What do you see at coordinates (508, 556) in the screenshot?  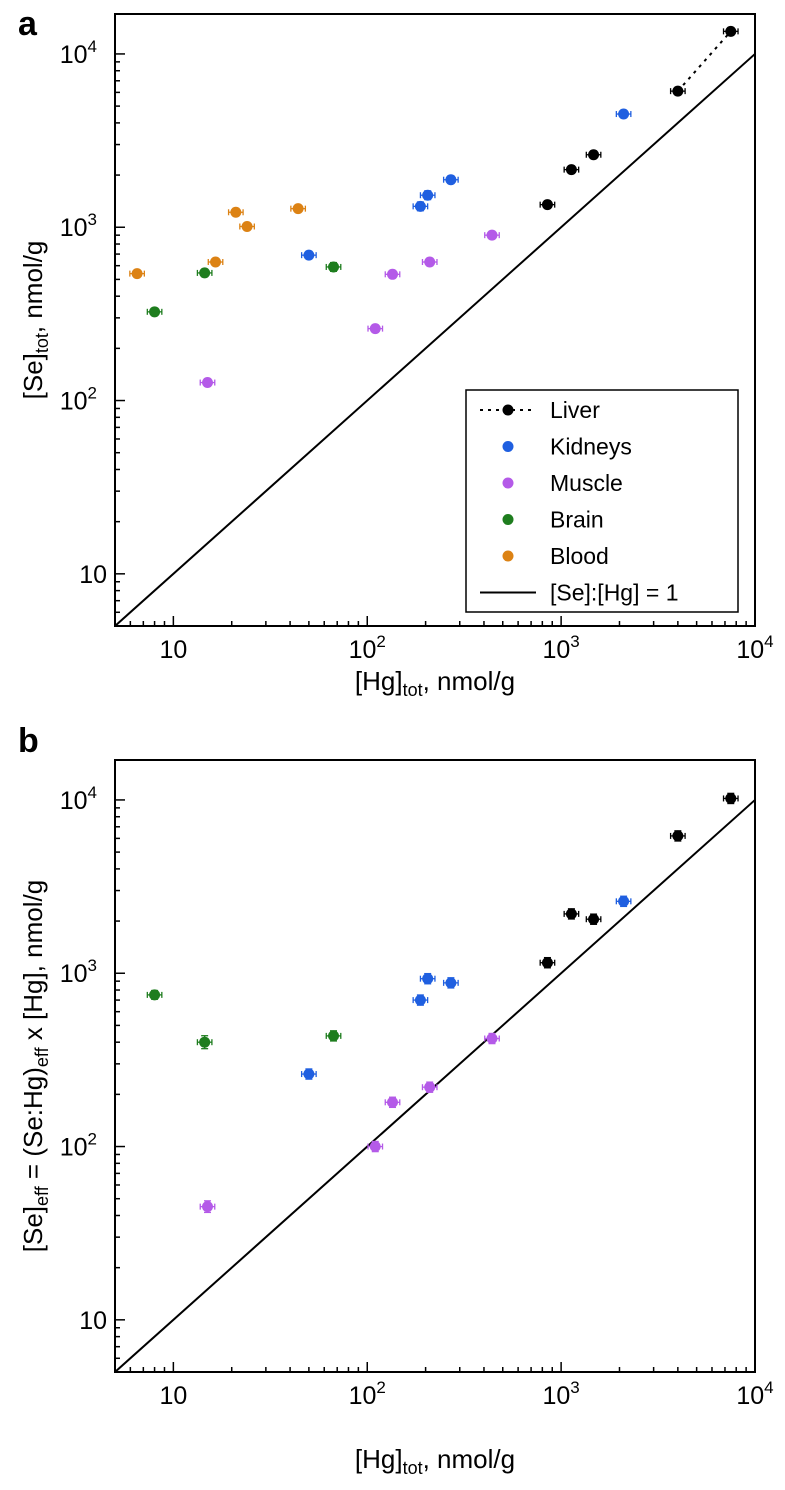 I see `legend-blood-marker` at bounding box center [508, 556].